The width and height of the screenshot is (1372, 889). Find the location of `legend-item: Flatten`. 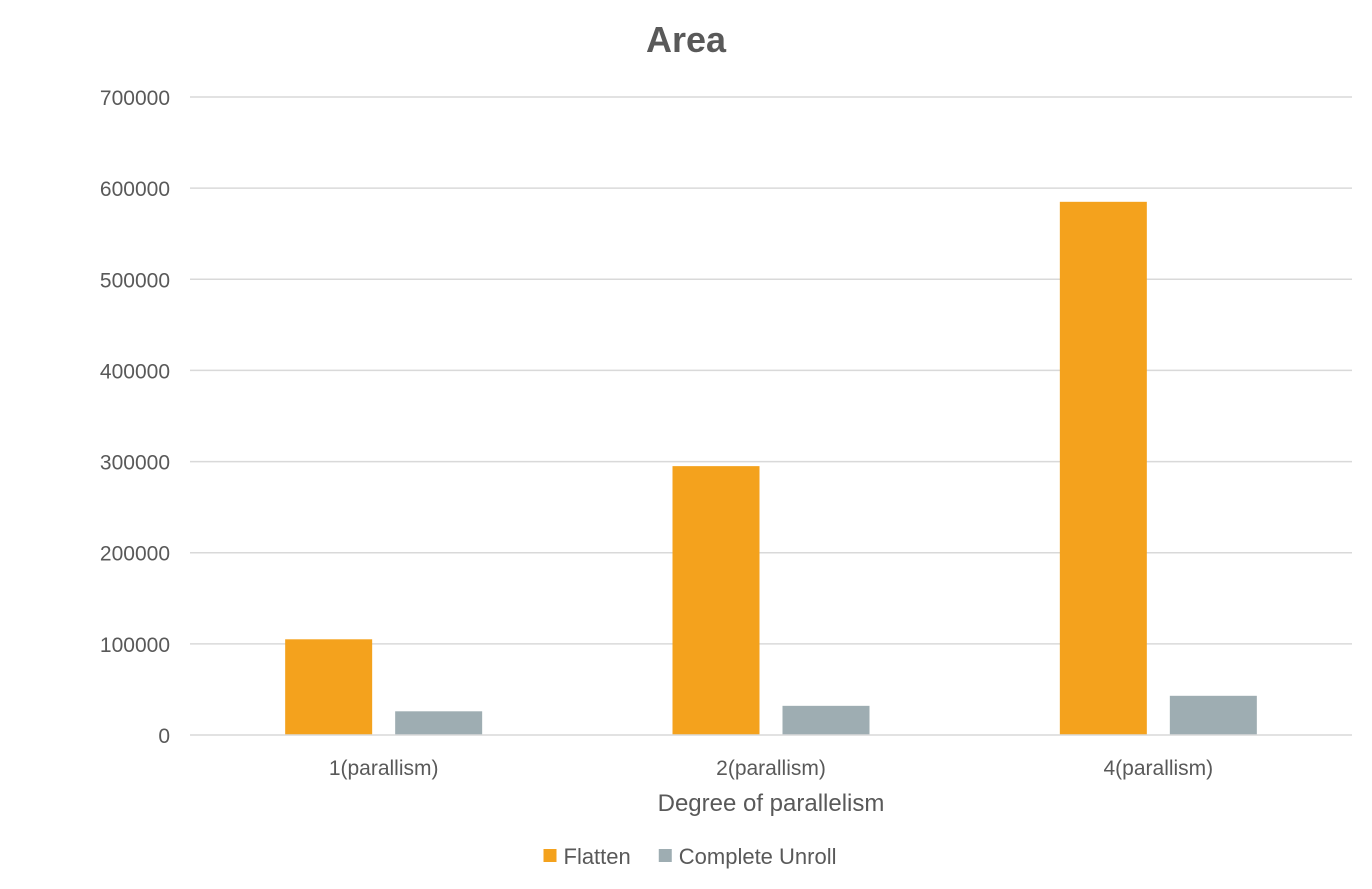

legend-item: Flatten is located at coordinates (587, 856).